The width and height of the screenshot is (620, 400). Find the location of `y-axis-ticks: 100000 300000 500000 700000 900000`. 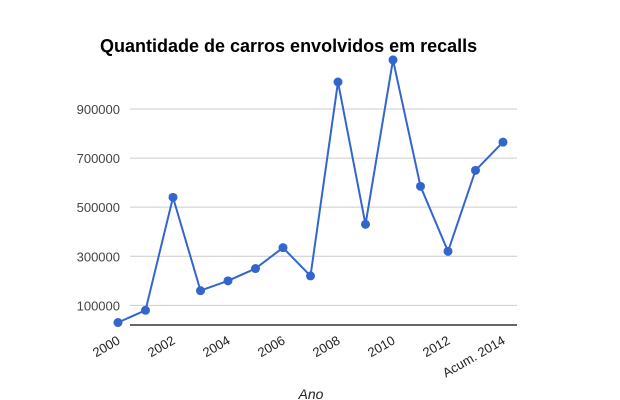

y-axis-ticks: 100000 300000 500000 700000 900000 is located at coordinates (98, 207).